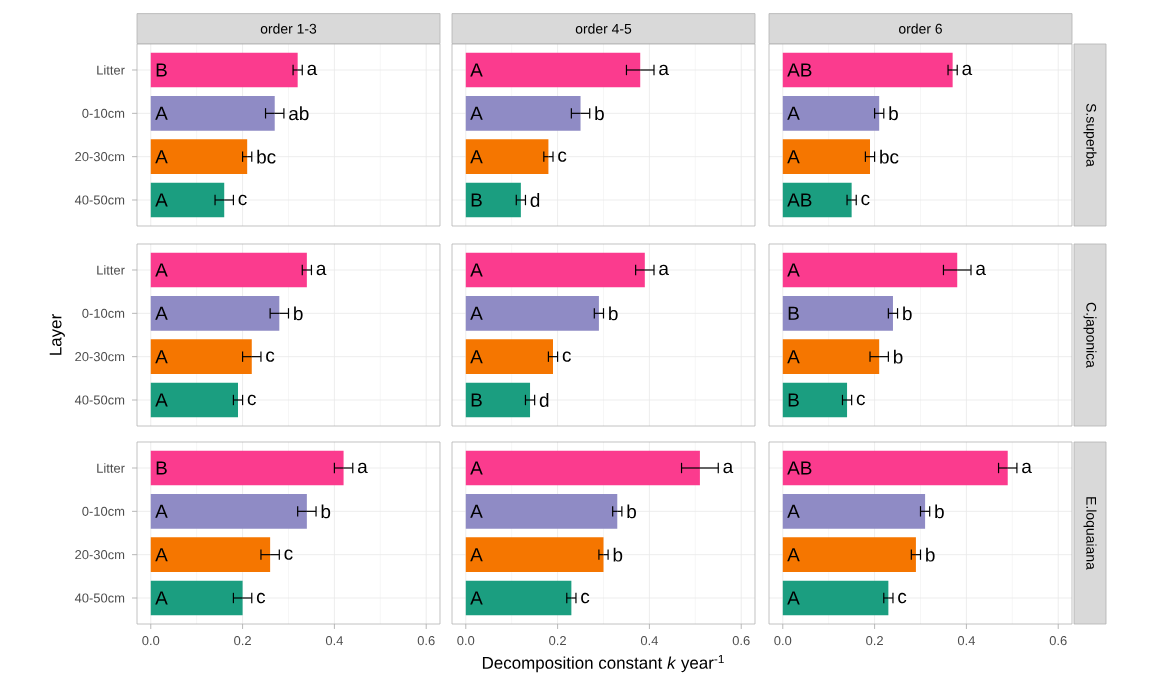  I want to click on y-axis-title: Layer, so click(57, 334).